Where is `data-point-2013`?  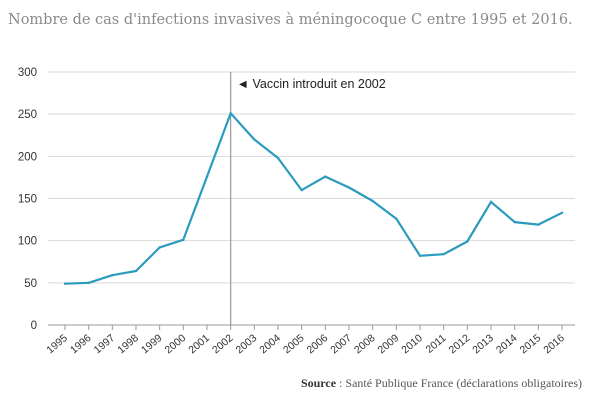 data-point-2013 is located at coordinates (491, 202).